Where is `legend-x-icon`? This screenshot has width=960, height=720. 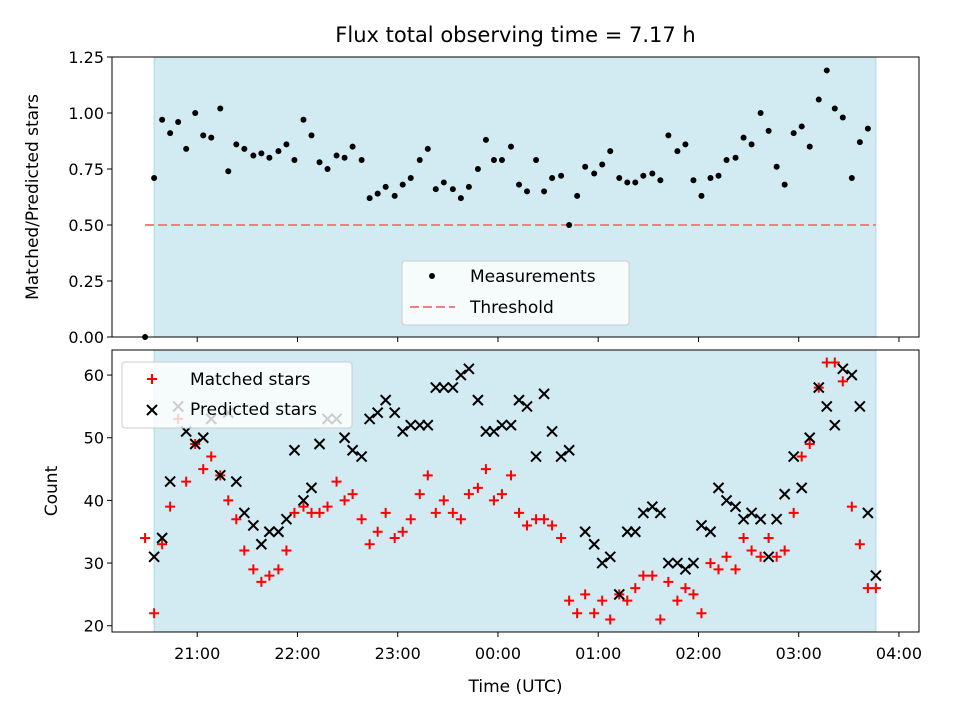
legend-x-icon is located at coordinates (152, 410).